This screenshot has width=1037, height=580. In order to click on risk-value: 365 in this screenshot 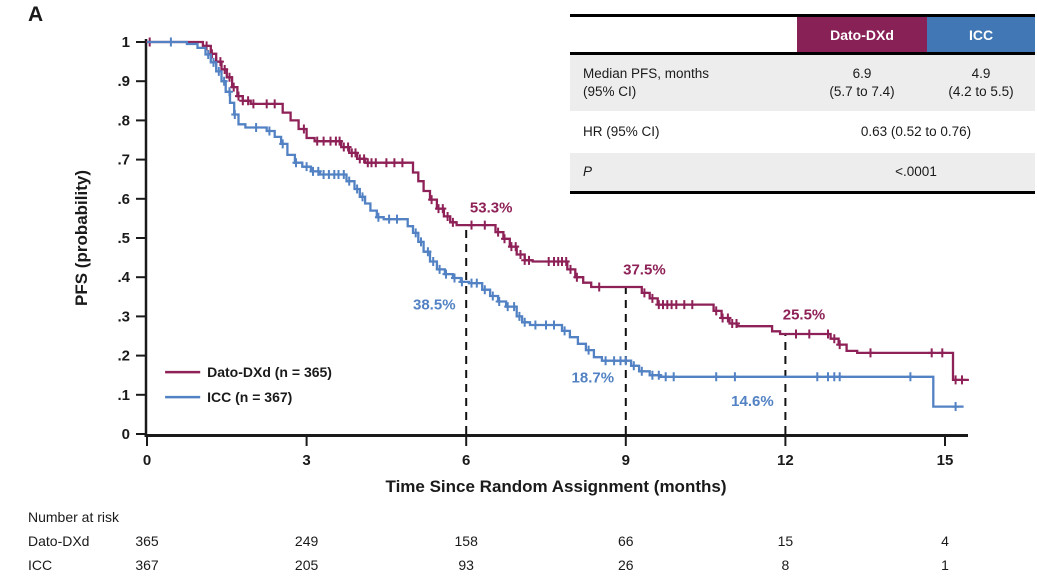, I will do `click(147, 541)`.